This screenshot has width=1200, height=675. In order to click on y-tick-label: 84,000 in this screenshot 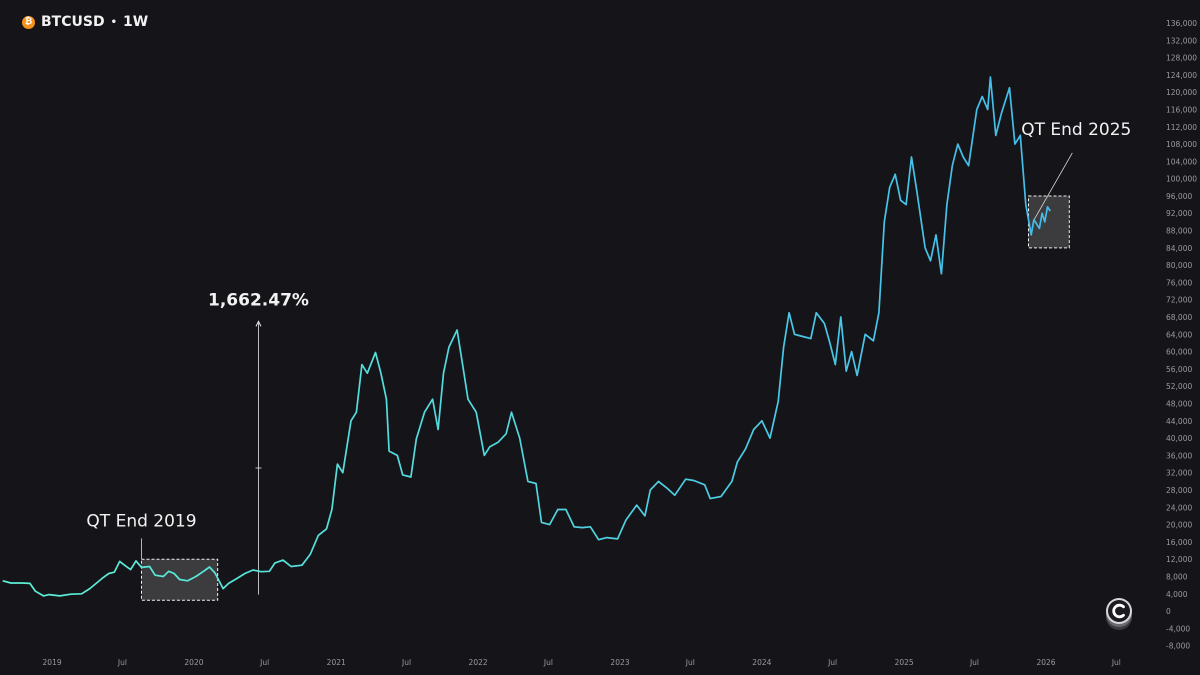, I will do `click(1179, 248)`.